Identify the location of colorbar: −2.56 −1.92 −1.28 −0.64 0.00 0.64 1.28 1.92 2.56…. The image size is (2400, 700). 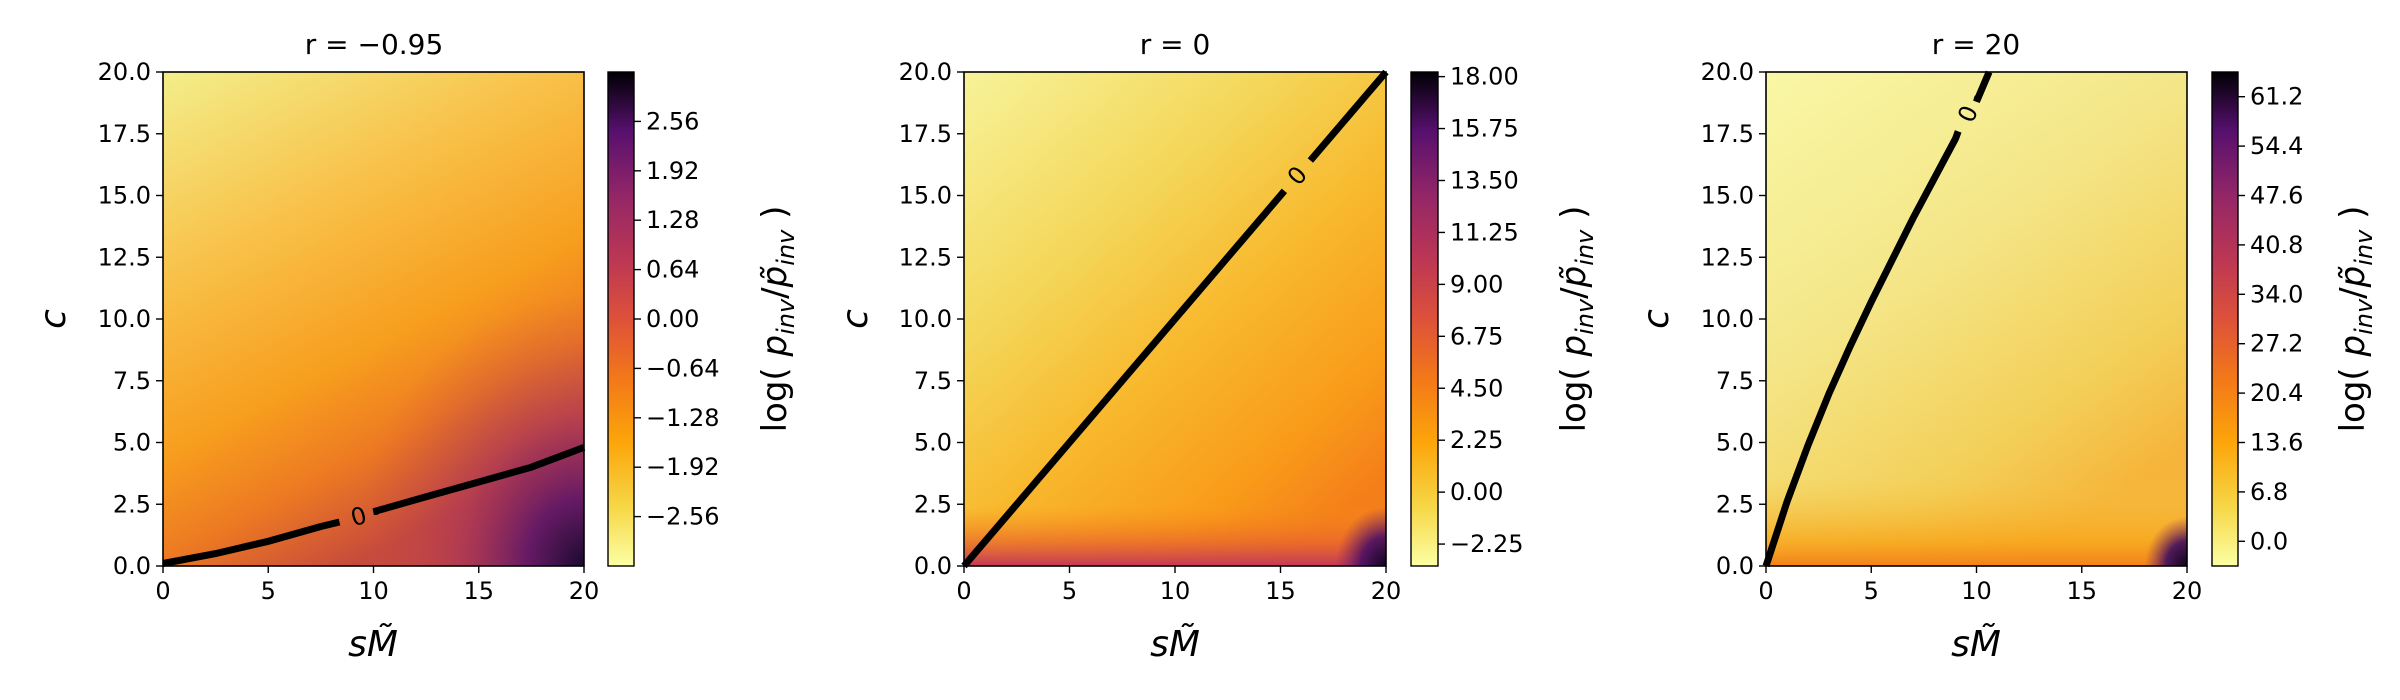
(703, 319).